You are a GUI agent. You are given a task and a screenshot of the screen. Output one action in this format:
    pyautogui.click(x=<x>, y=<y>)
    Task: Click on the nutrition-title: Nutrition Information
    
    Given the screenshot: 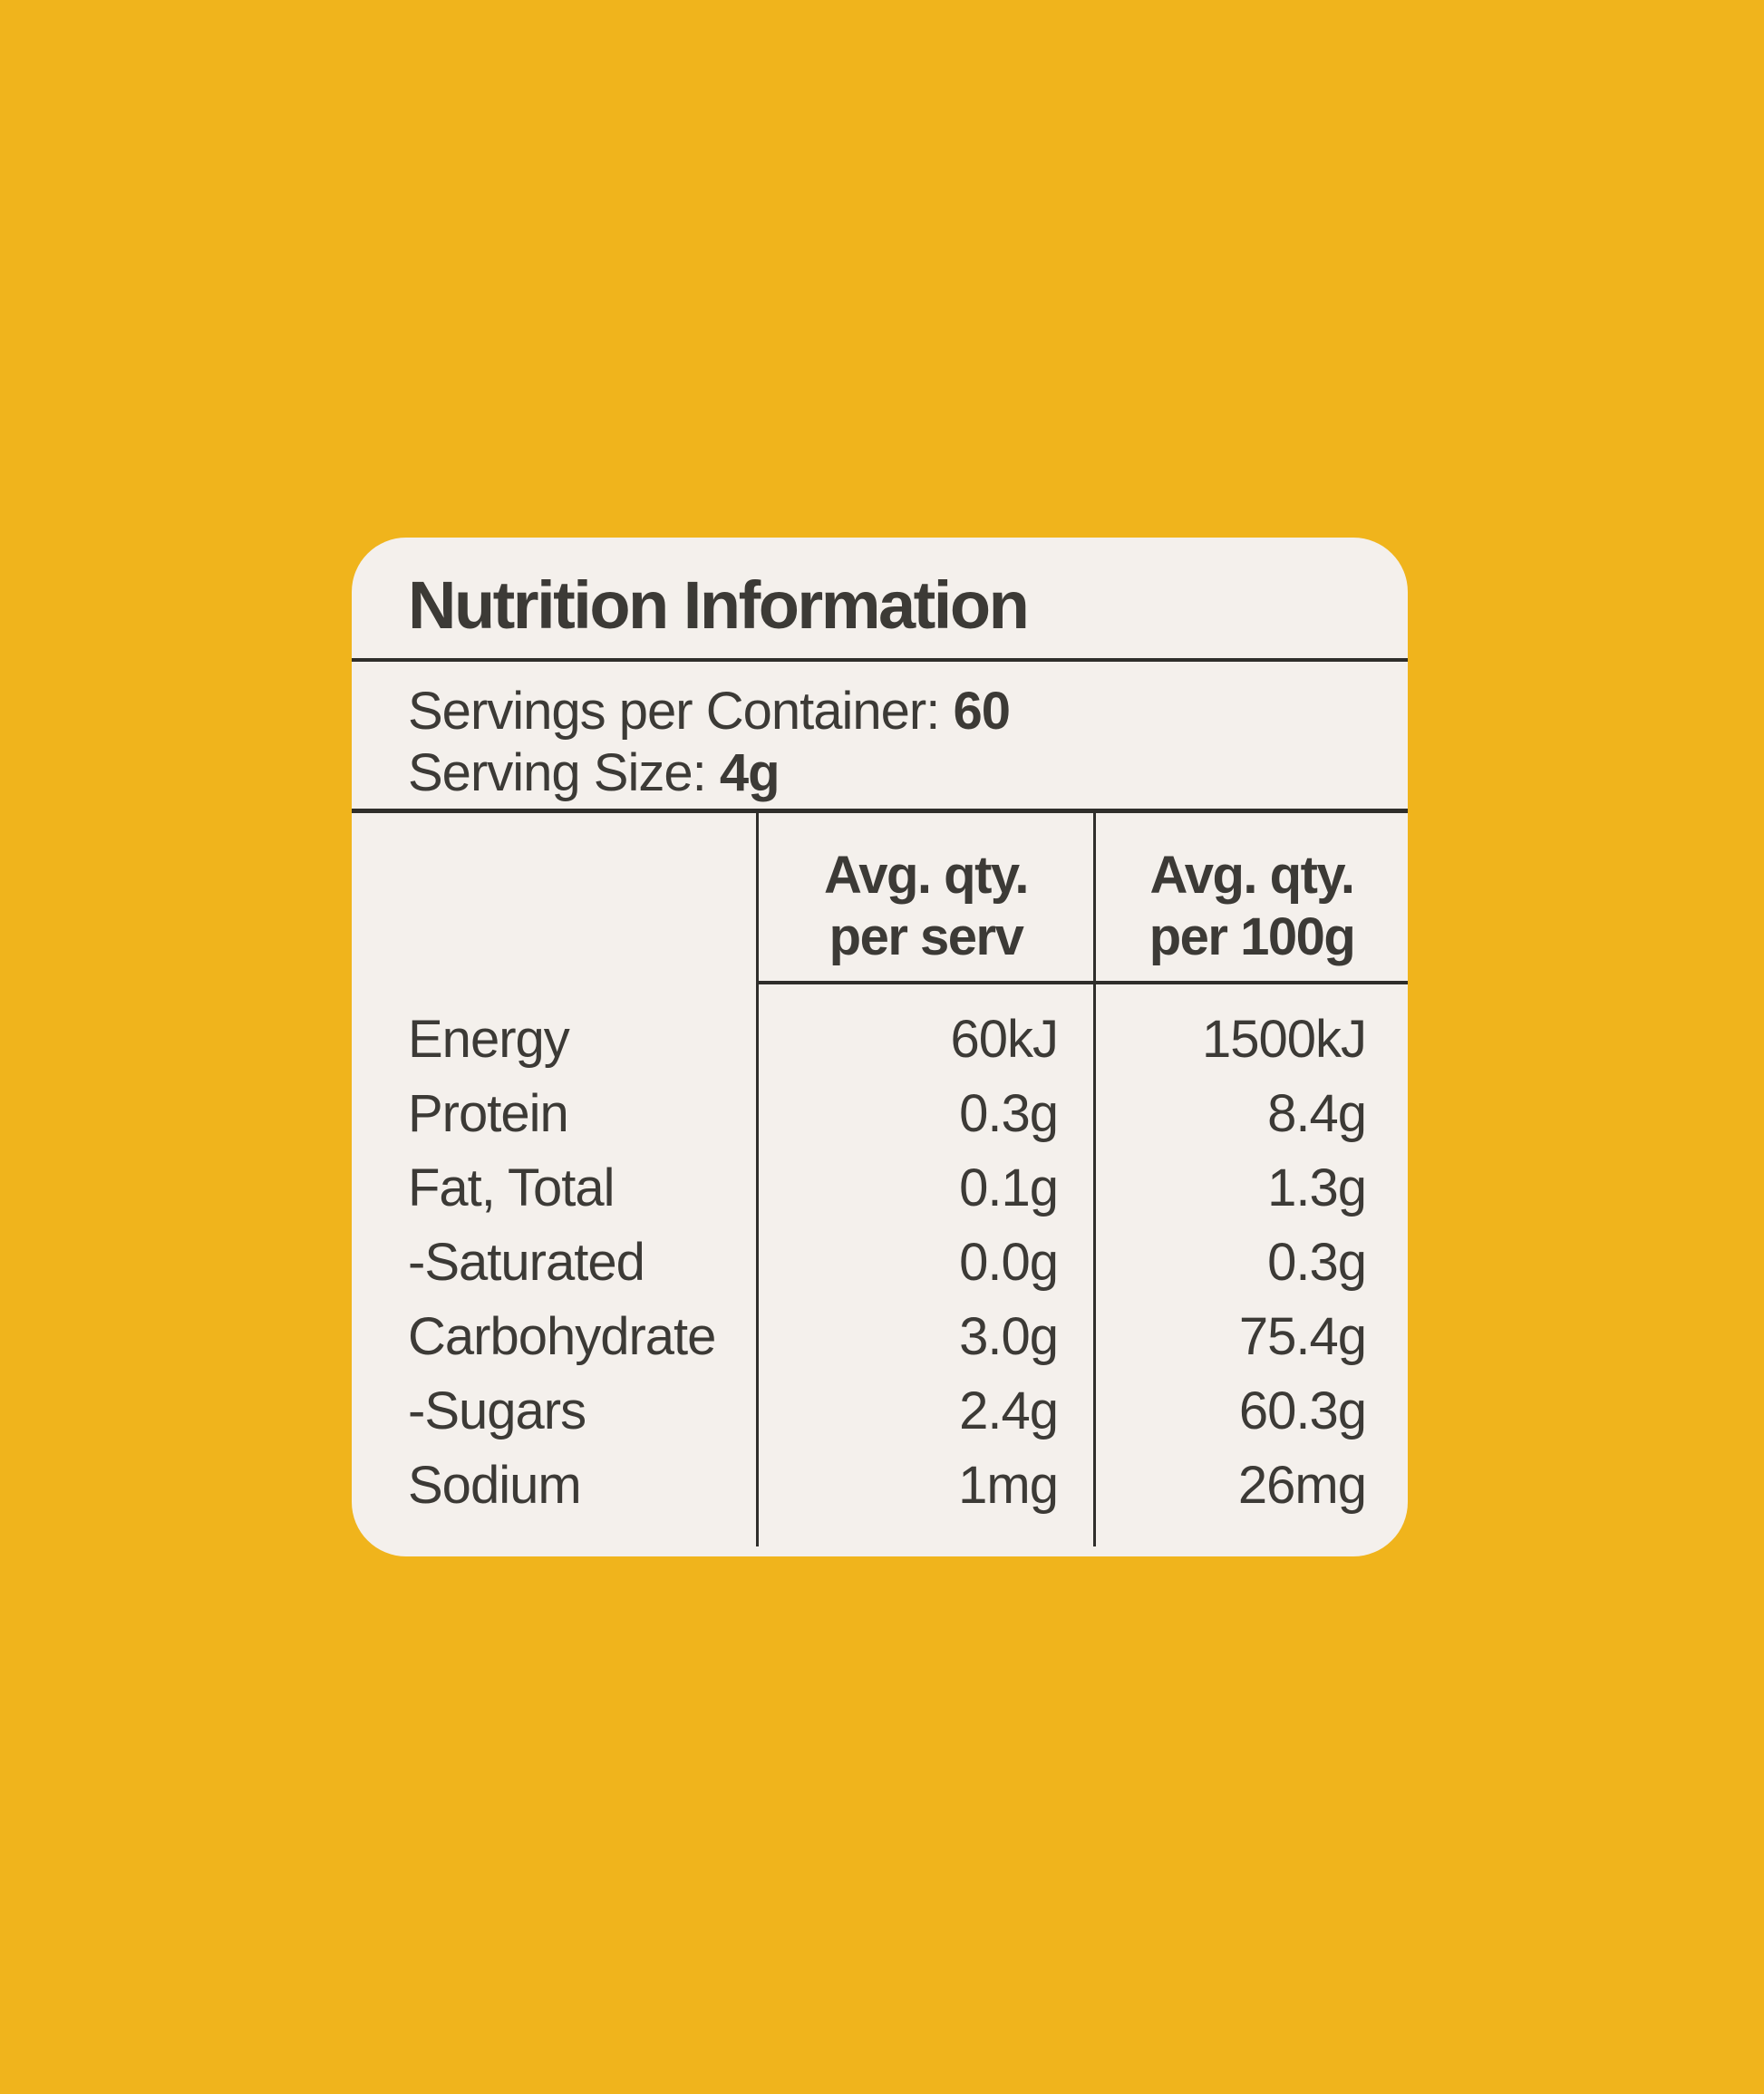 What is the action you would take?
    pyautogui.click(x=719, y=605)
    